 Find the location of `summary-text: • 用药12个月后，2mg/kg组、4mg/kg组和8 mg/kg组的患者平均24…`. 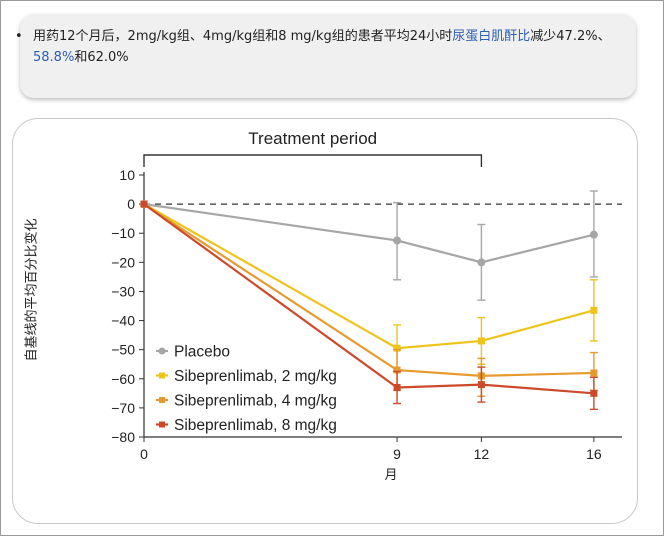

summary-text: • 用药12个月后，2mg/kg组、4mg/kg组和8 mg/kg组的患者平均24… is located at coordinates (314, 47).